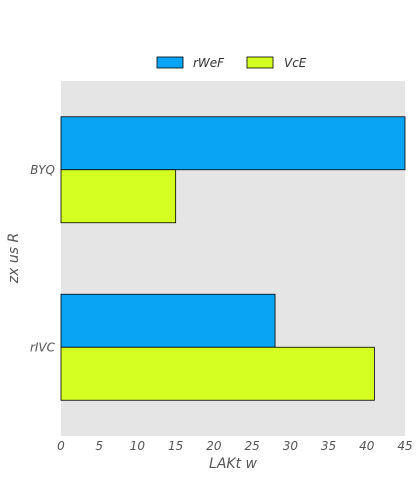 Image resolution: width=420 pixels, height=480 pixels. What do you see at coordinates (291, 446) in the screenshot?
I see `x-tick-label: 30` at bounding box center [291, 446].